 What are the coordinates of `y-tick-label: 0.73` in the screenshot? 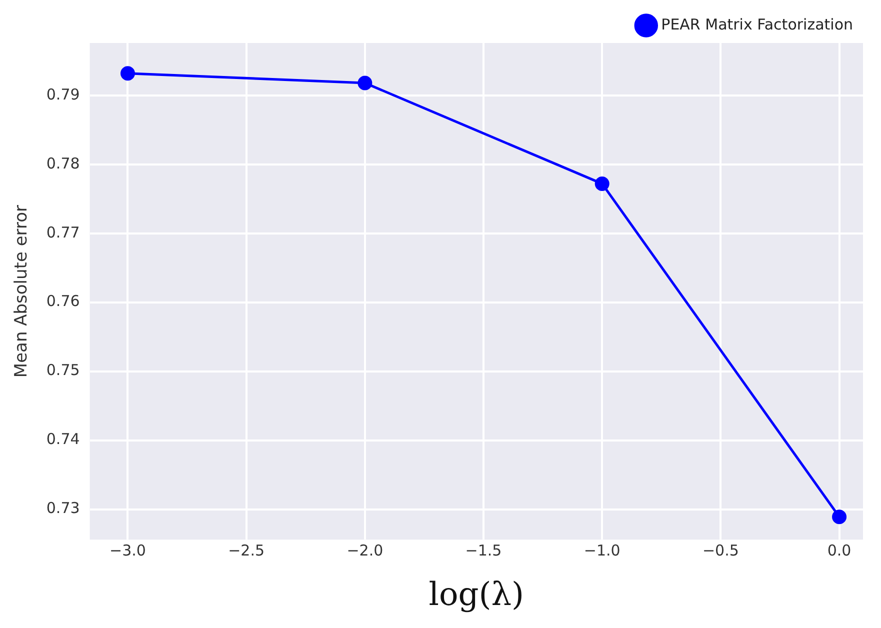 It's located at (63, 508).